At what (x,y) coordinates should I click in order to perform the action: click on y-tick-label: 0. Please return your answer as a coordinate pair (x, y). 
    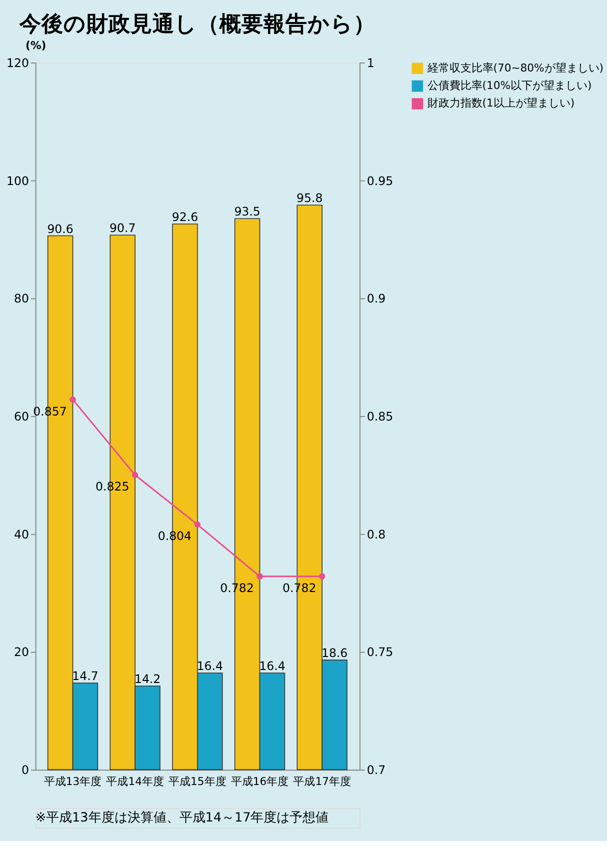
    Looking at the image, I should click on (25, 770).